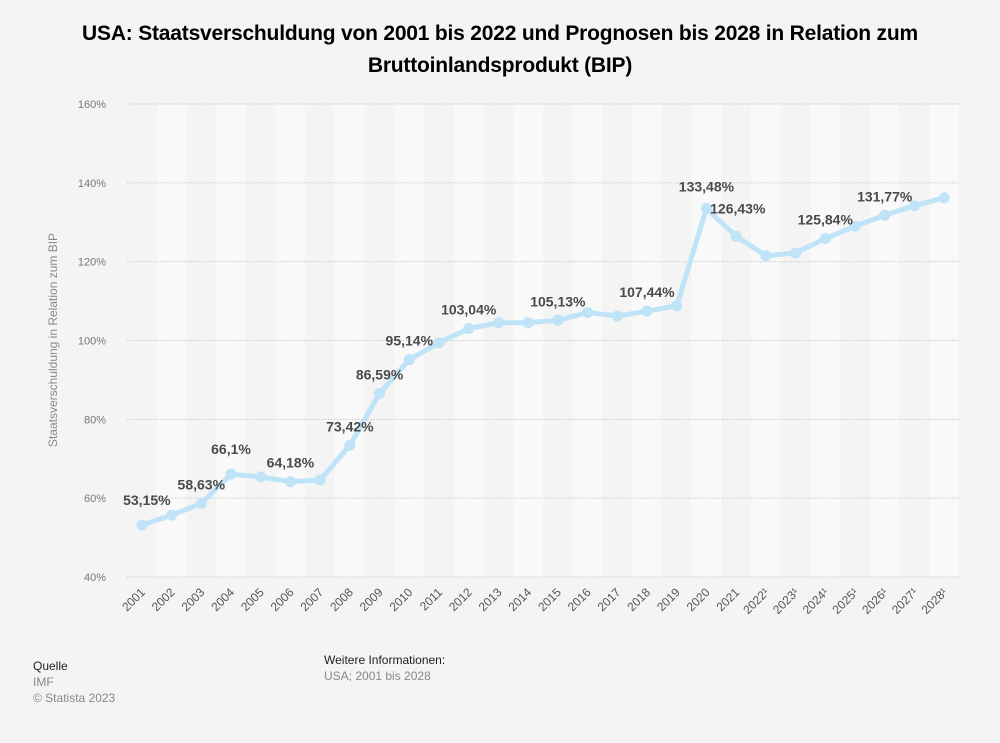  What do you see at coordinates (163, 599) in the screenshot?
I see `x-tick-label: 2002` at bounding box center [163, 599].